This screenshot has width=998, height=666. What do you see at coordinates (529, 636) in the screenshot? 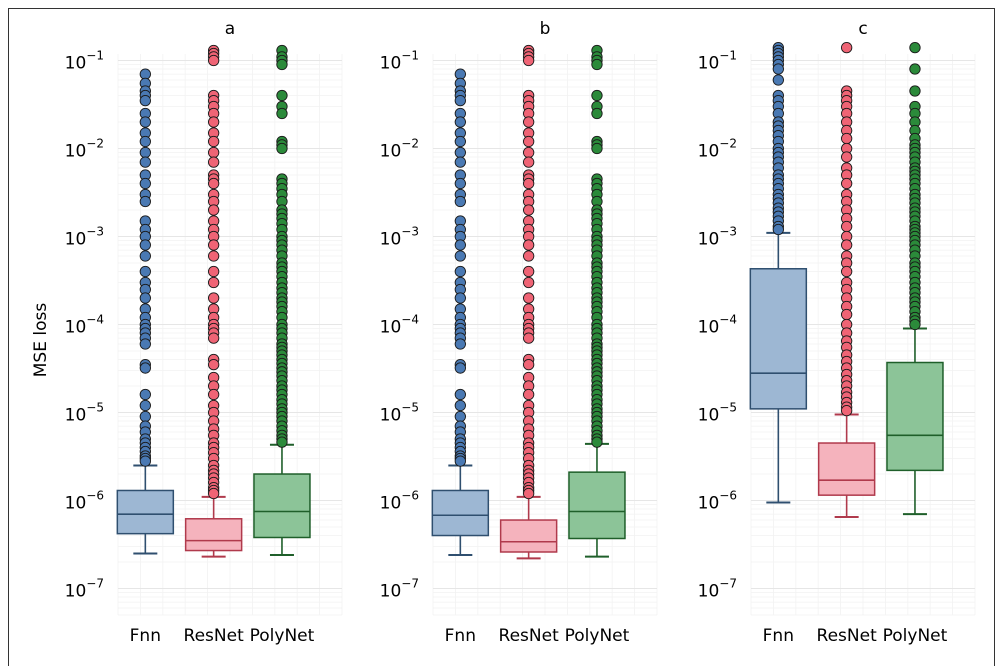
I see `x-tick-label: ResNet` at bounding box center [529, 636].